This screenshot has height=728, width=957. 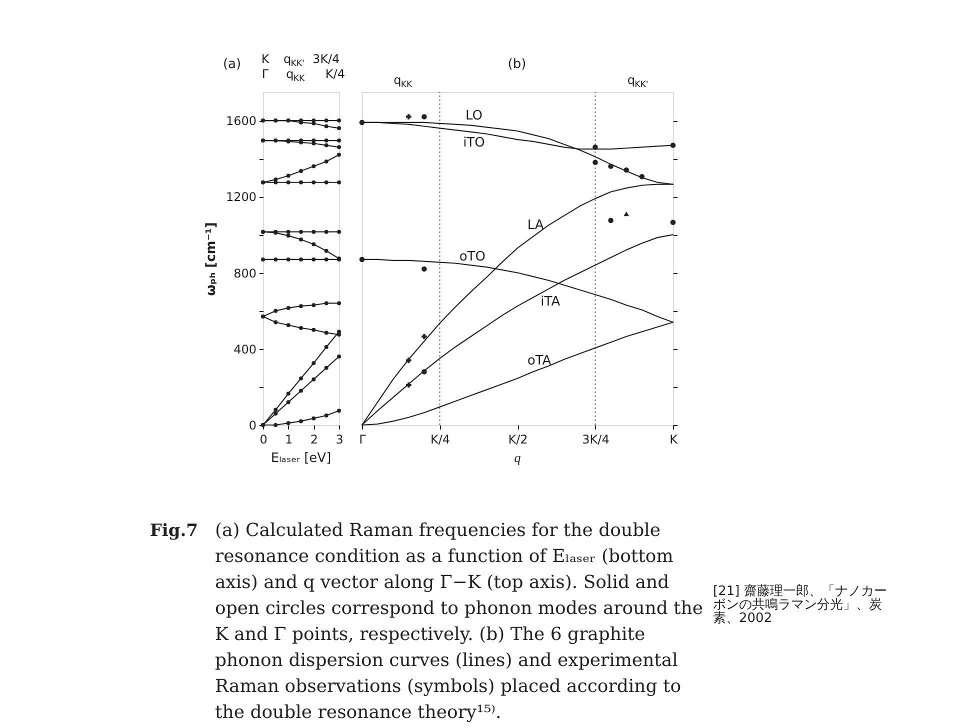 I want to click on chart-title: (b), so click(x=517, y=64).